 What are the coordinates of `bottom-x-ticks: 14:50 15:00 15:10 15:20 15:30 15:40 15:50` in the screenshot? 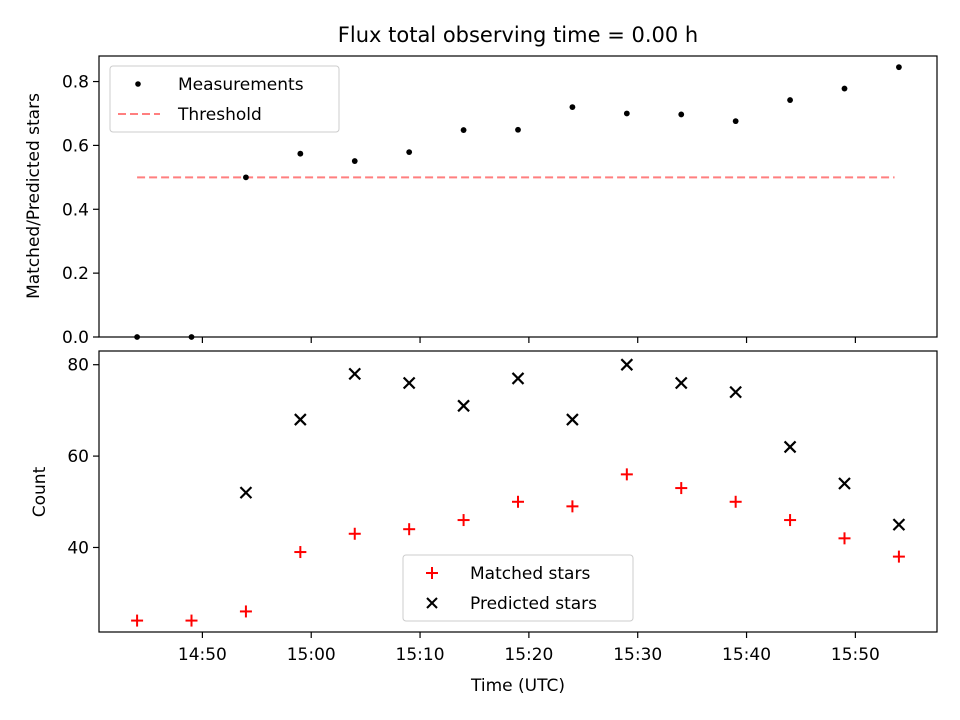 It's located at (529, 648).